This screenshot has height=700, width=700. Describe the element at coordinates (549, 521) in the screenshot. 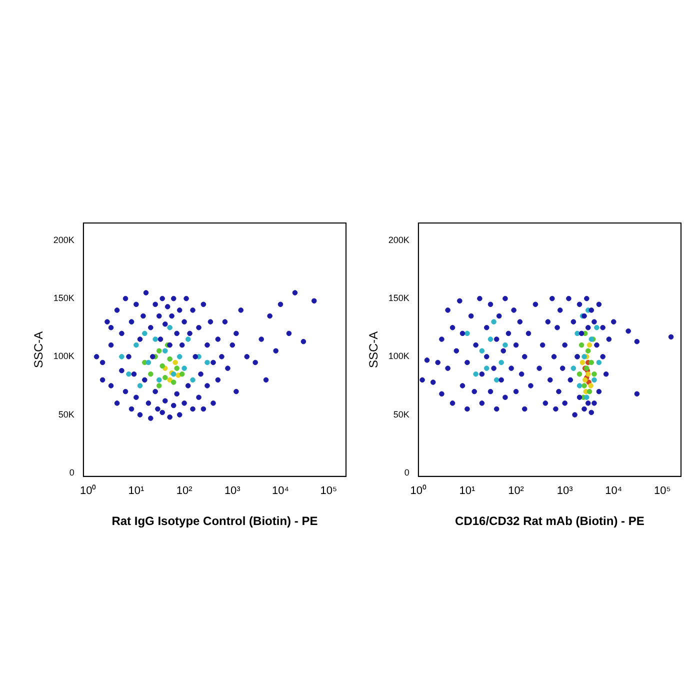

I see `x-axis-title: CD16/CD32 Rat mAb (Biotin) - PE` at that location.